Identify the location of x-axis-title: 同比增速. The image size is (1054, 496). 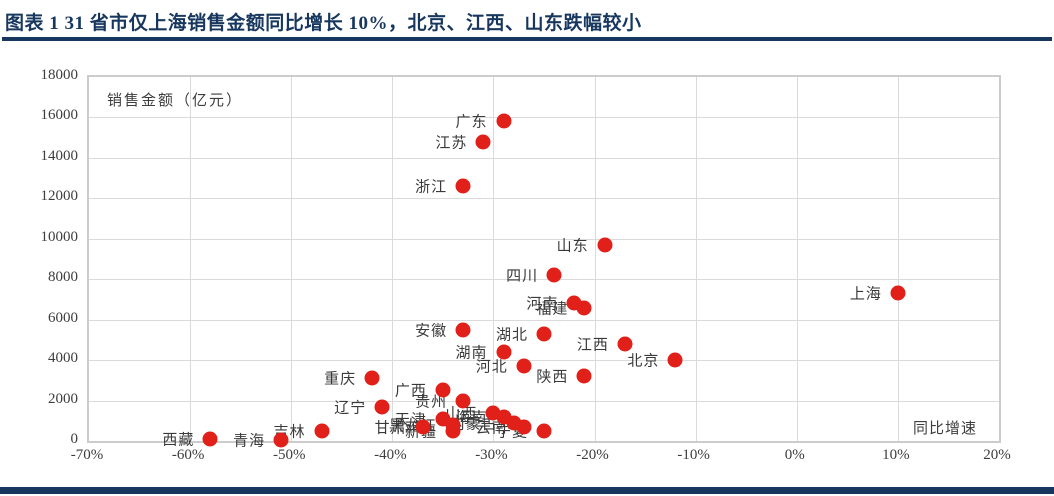
(944, 429).